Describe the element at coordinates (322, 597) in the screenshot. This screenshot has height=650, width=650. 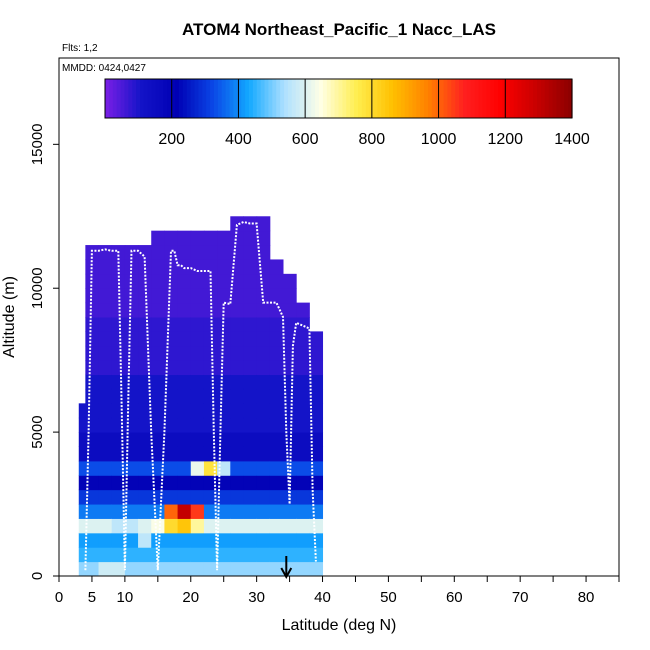
I see `x-tick-label: 40` at that location.